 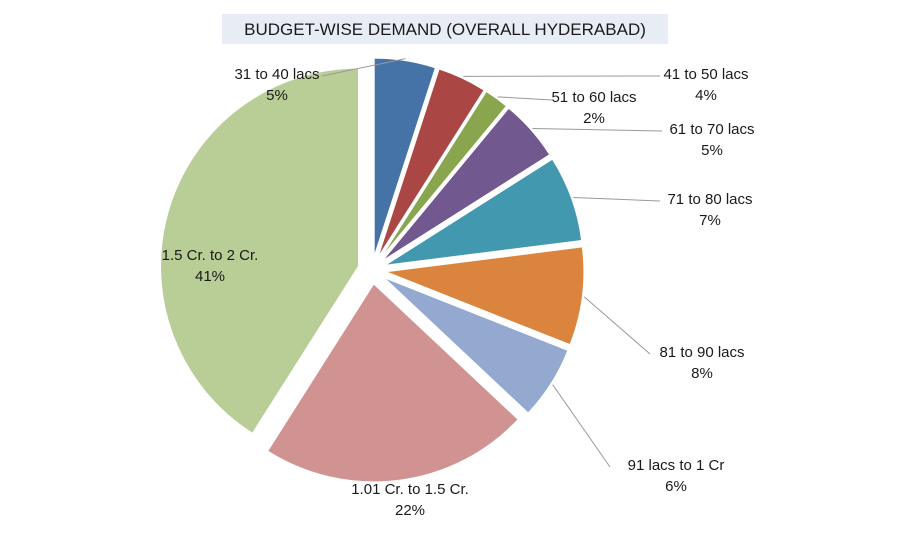 I want to click on slice-label: 41 to 50 lacs, so click(x=705, y=74).